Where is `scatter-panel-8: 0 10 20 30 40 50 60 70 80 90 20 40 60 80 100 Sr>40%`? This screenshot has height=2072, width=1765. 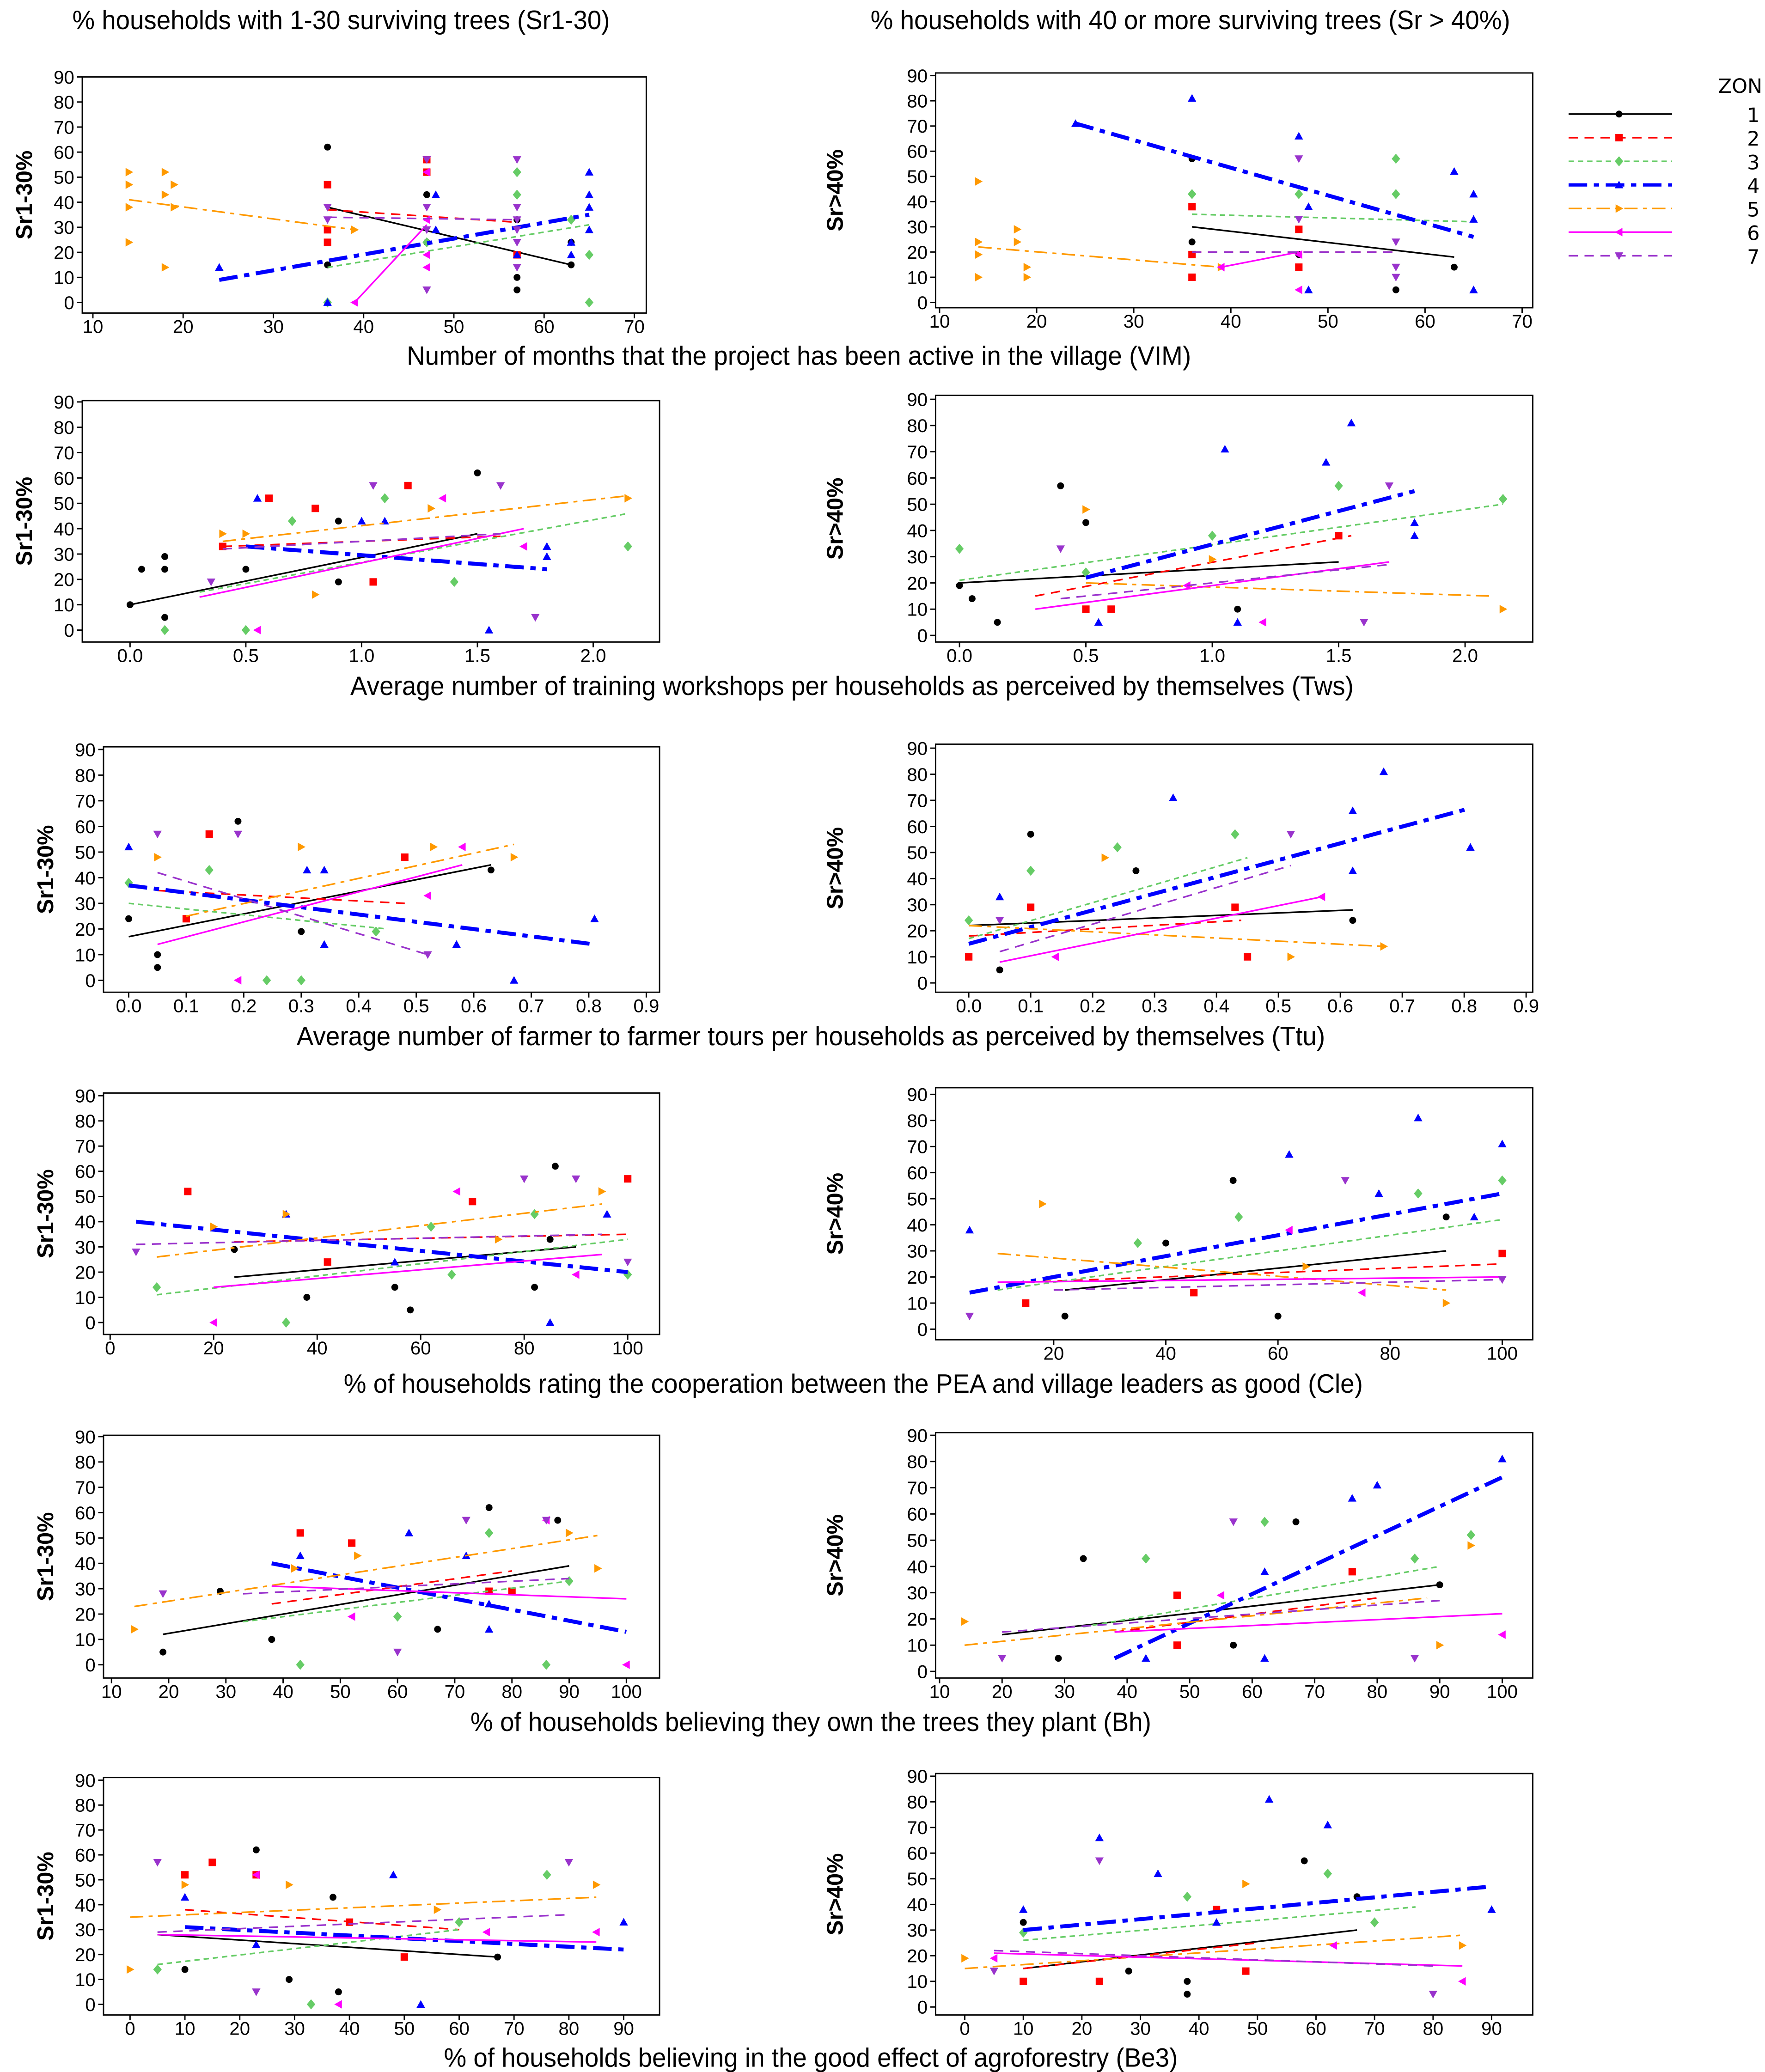
scatter-panel-8: 0 10 20 30 40 50 60 70 80 90 20 40 60 80 100 Sr>40% is located at coordinates (1178, 1224).